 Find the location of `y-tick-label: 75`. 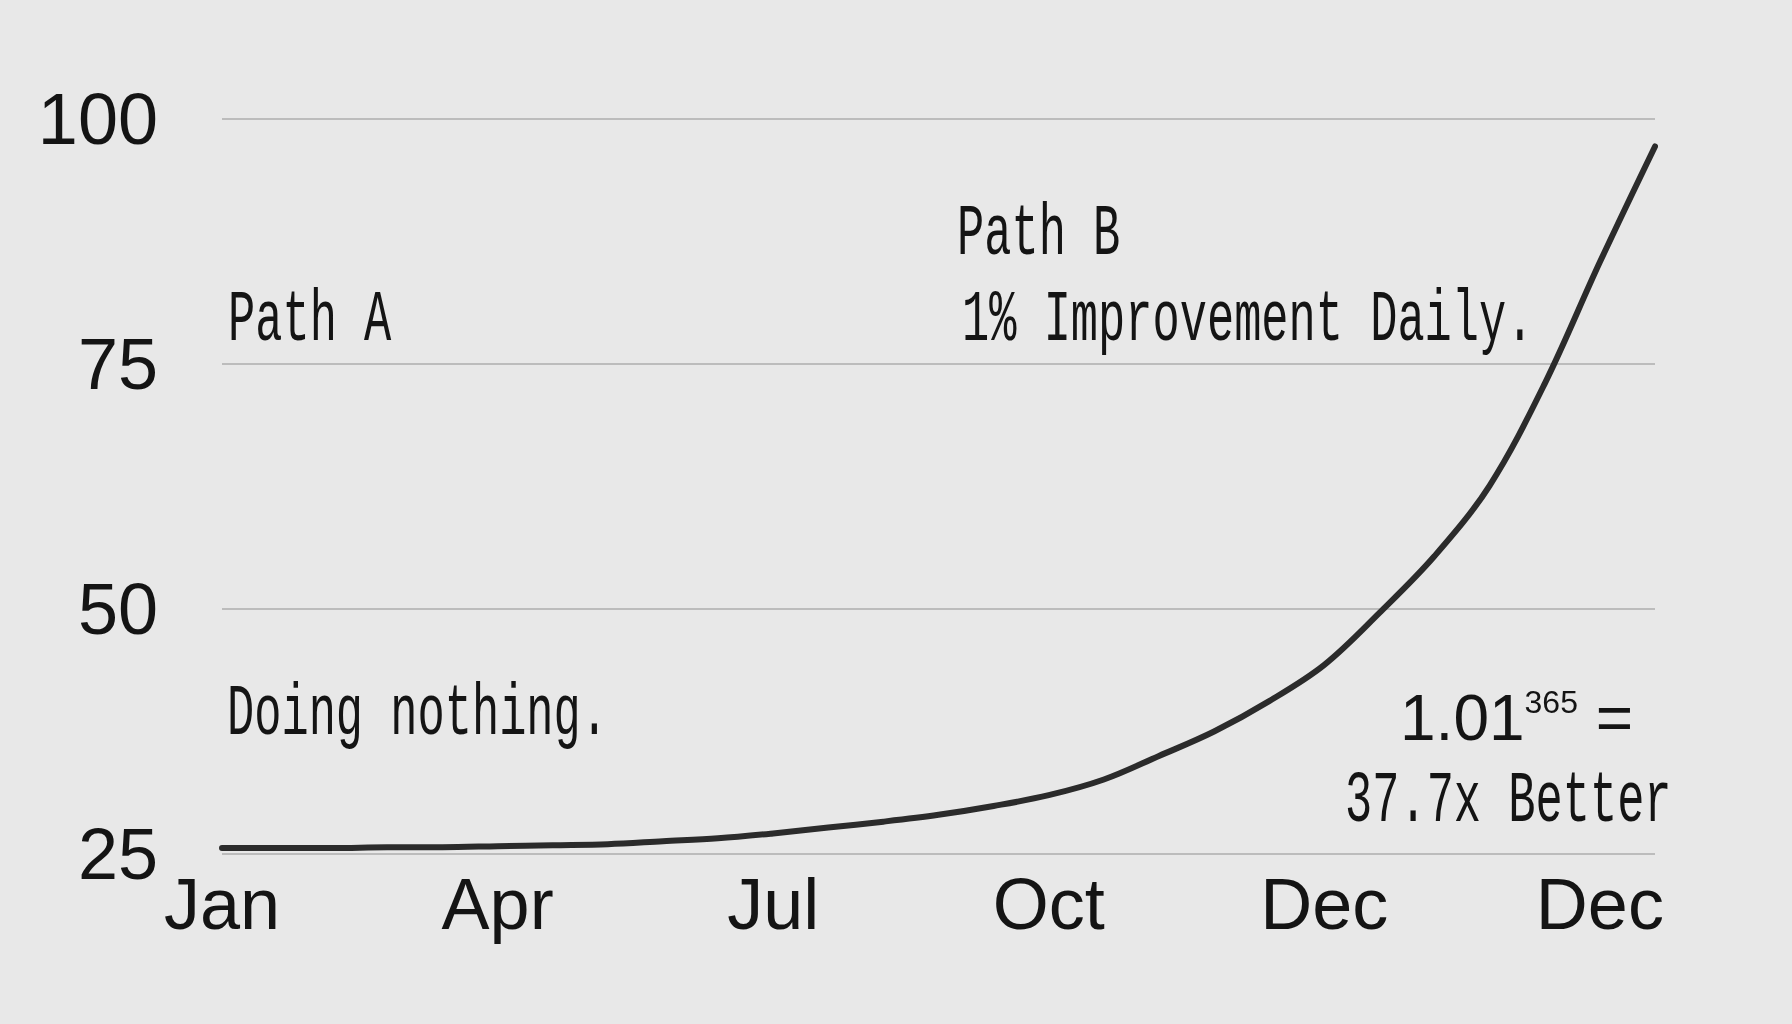

y-tick-label: 75 is located at coordinates (117, 364).